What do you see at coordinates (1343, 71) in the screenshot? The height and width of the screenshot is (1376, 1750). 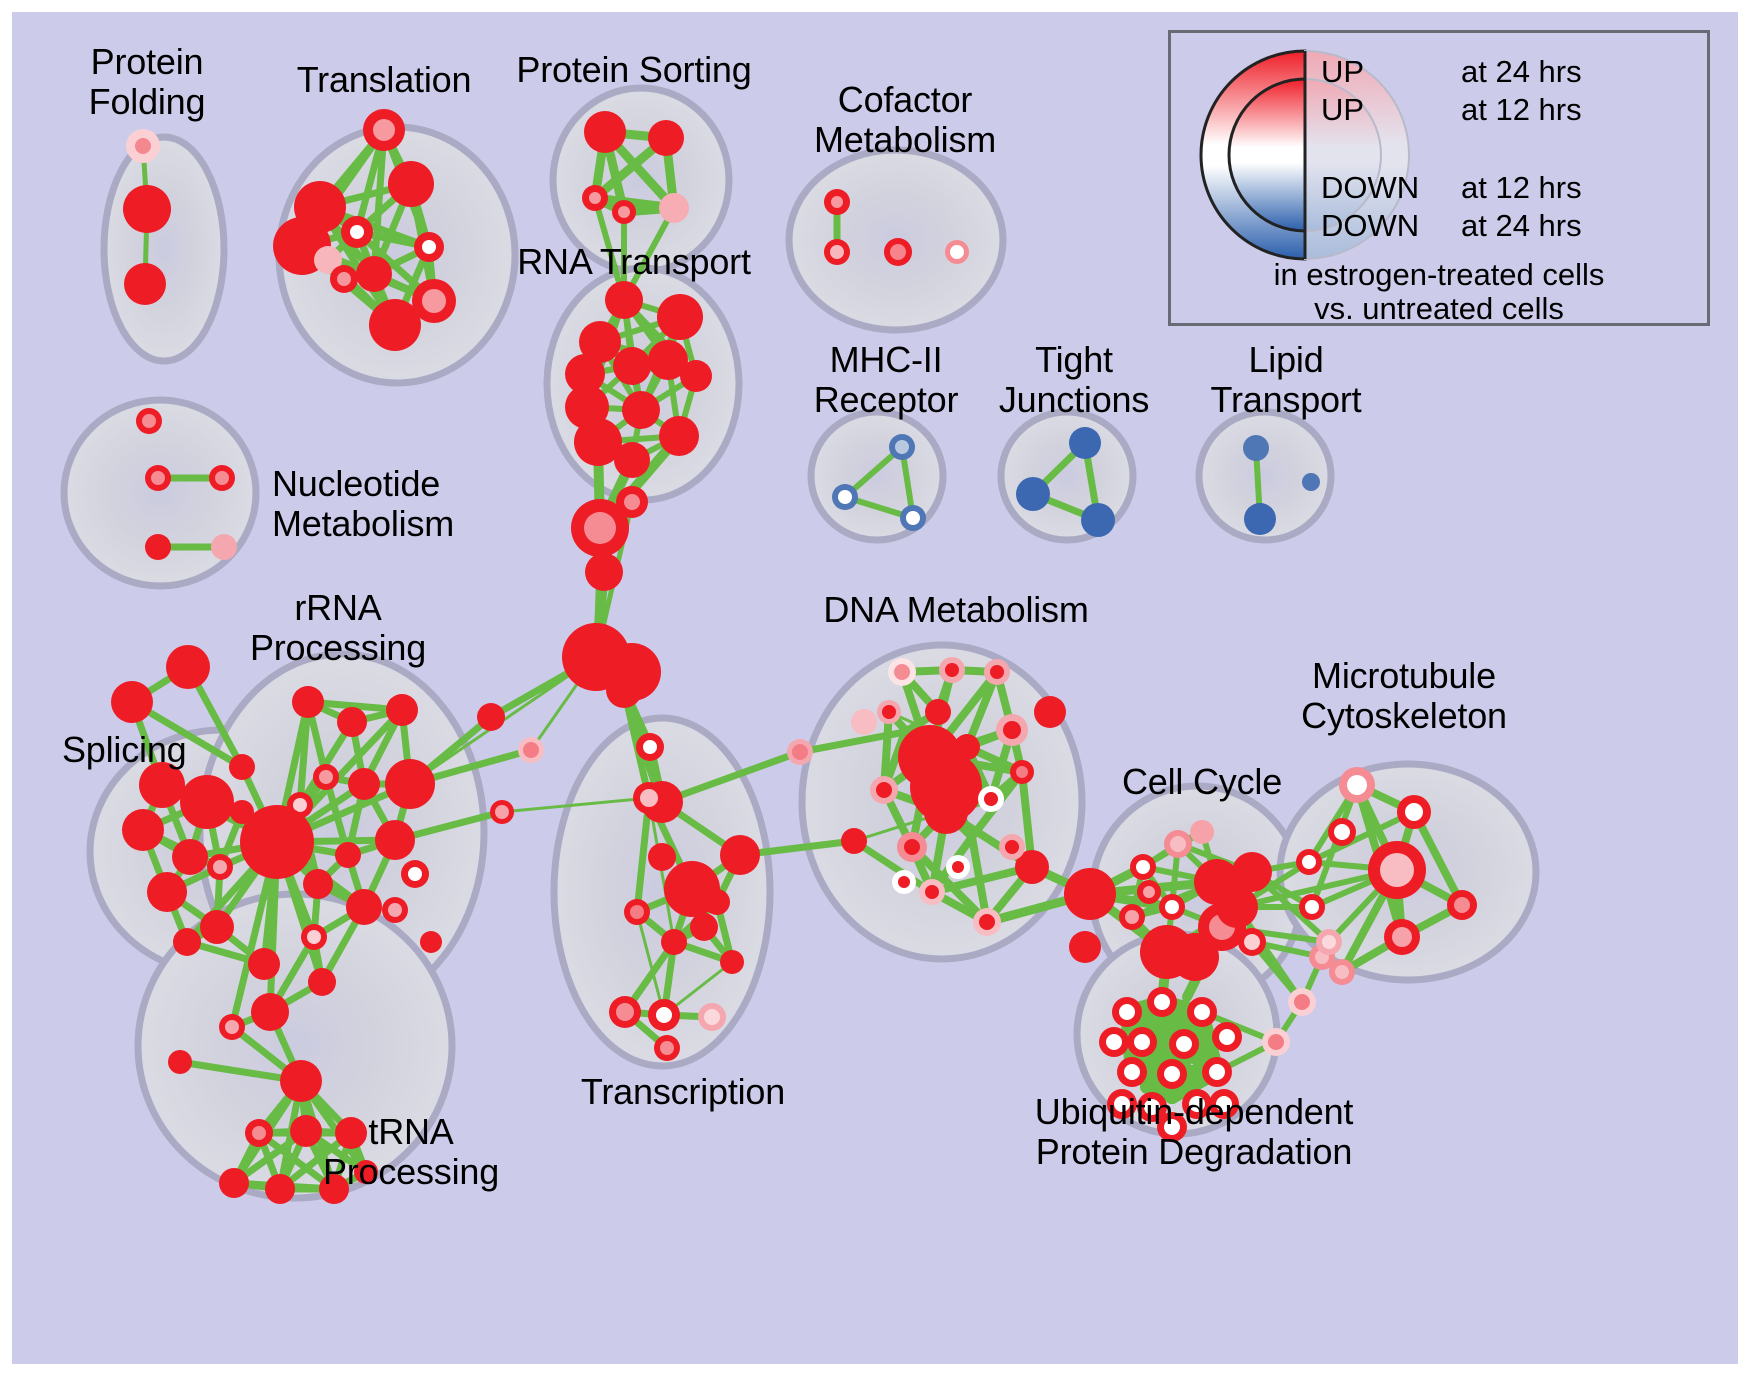 I see `legend-state-up-24: UP` at bounding box center [1343, 71].